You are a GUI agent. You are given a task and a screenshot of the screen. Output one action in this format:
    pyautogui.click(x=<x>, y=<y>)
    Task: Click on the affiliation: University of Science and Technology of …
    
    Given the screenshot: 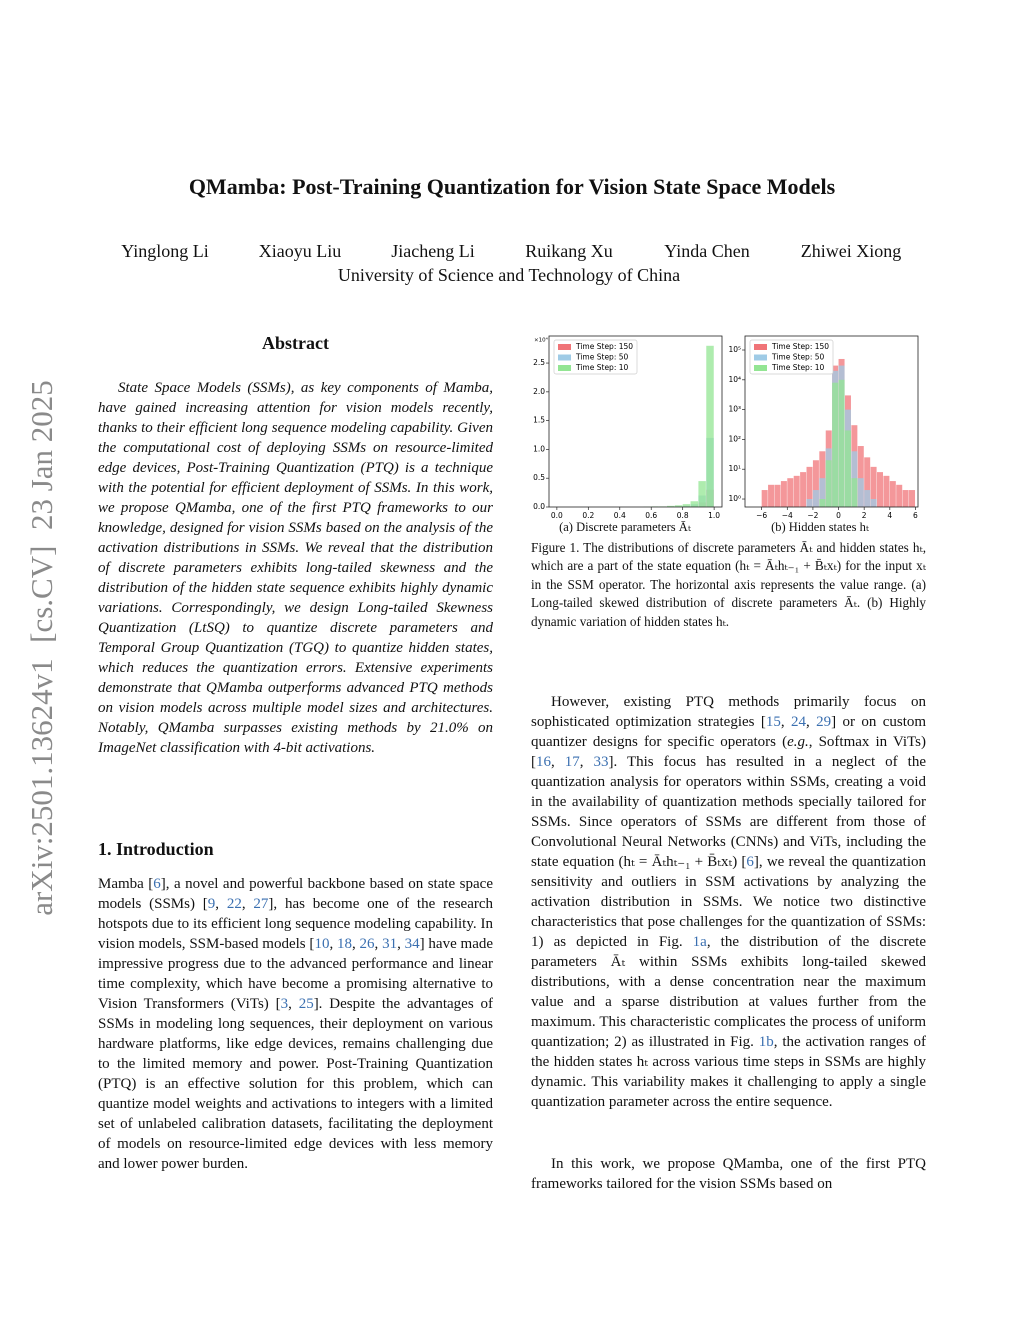 What is the action you would take?
    pyautogui.click(x=509, y=275)
    